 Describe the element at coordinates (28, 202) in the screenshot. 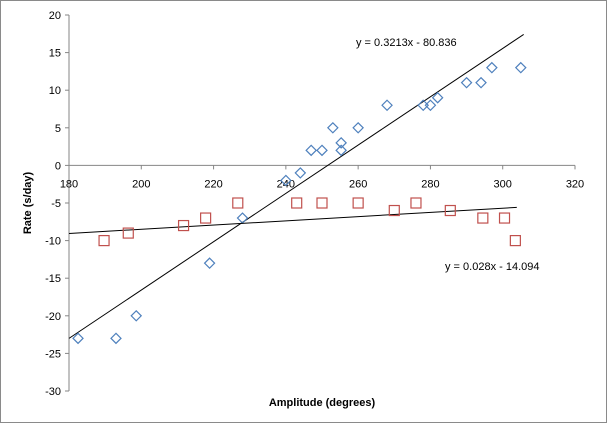

I see `y-axis-label: Rate (s/day)` at that location.